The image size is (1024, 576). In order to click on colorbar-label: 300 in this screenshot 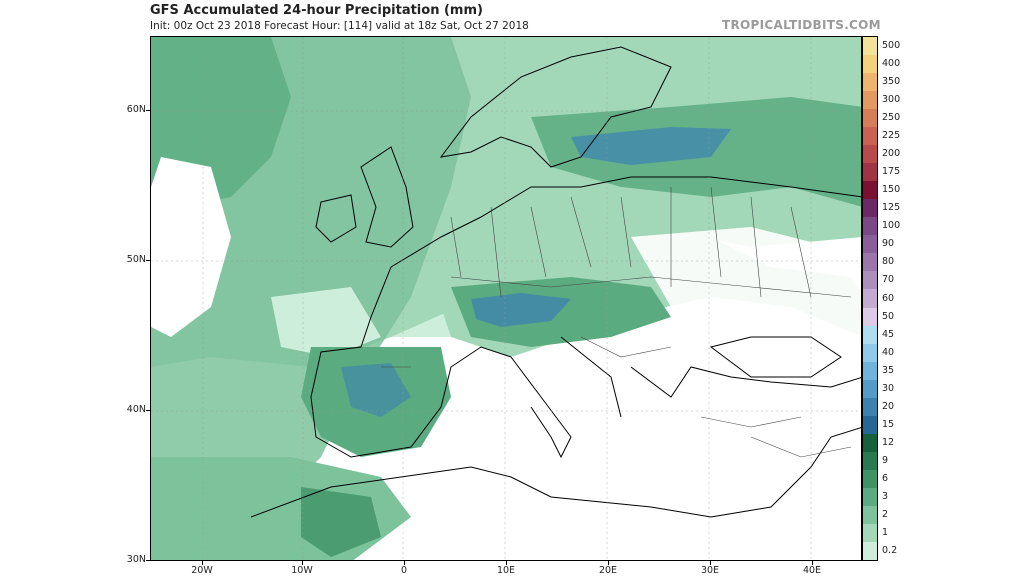, I will do `click(891, 100)`.